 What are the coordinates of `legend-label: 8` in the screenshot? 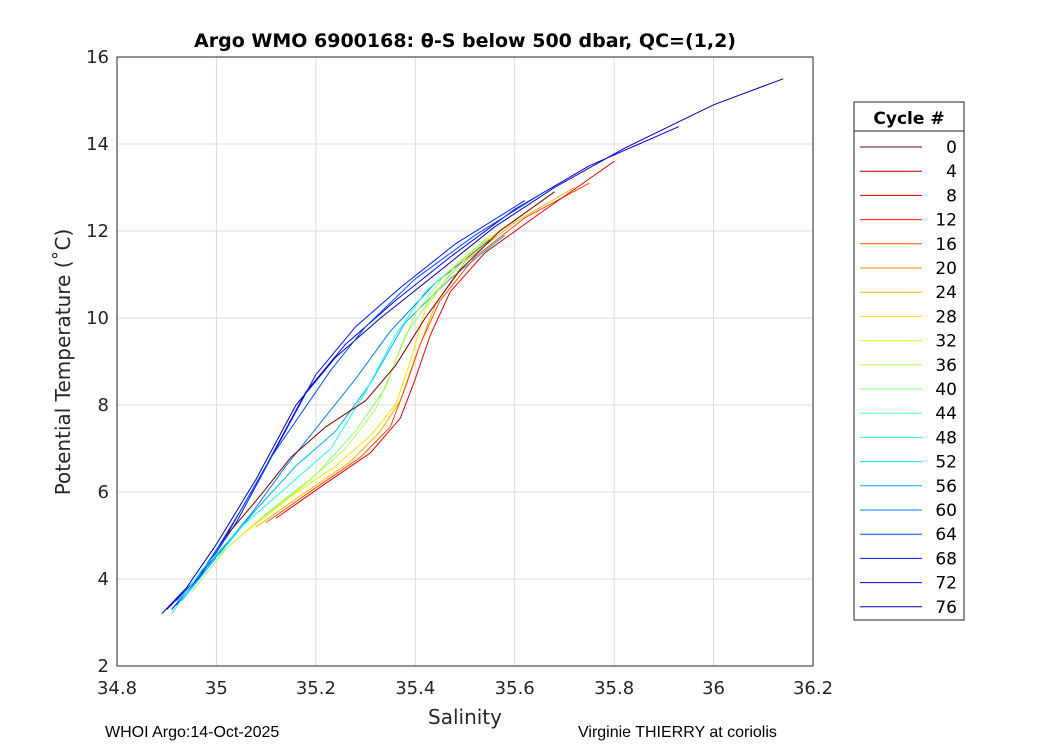 It's located at (951, 196).